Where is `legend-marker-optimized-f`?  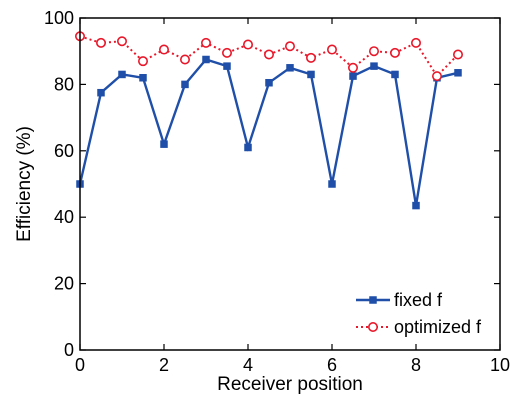 legend-marker-optimized-f is located at coordinates (372, 326).